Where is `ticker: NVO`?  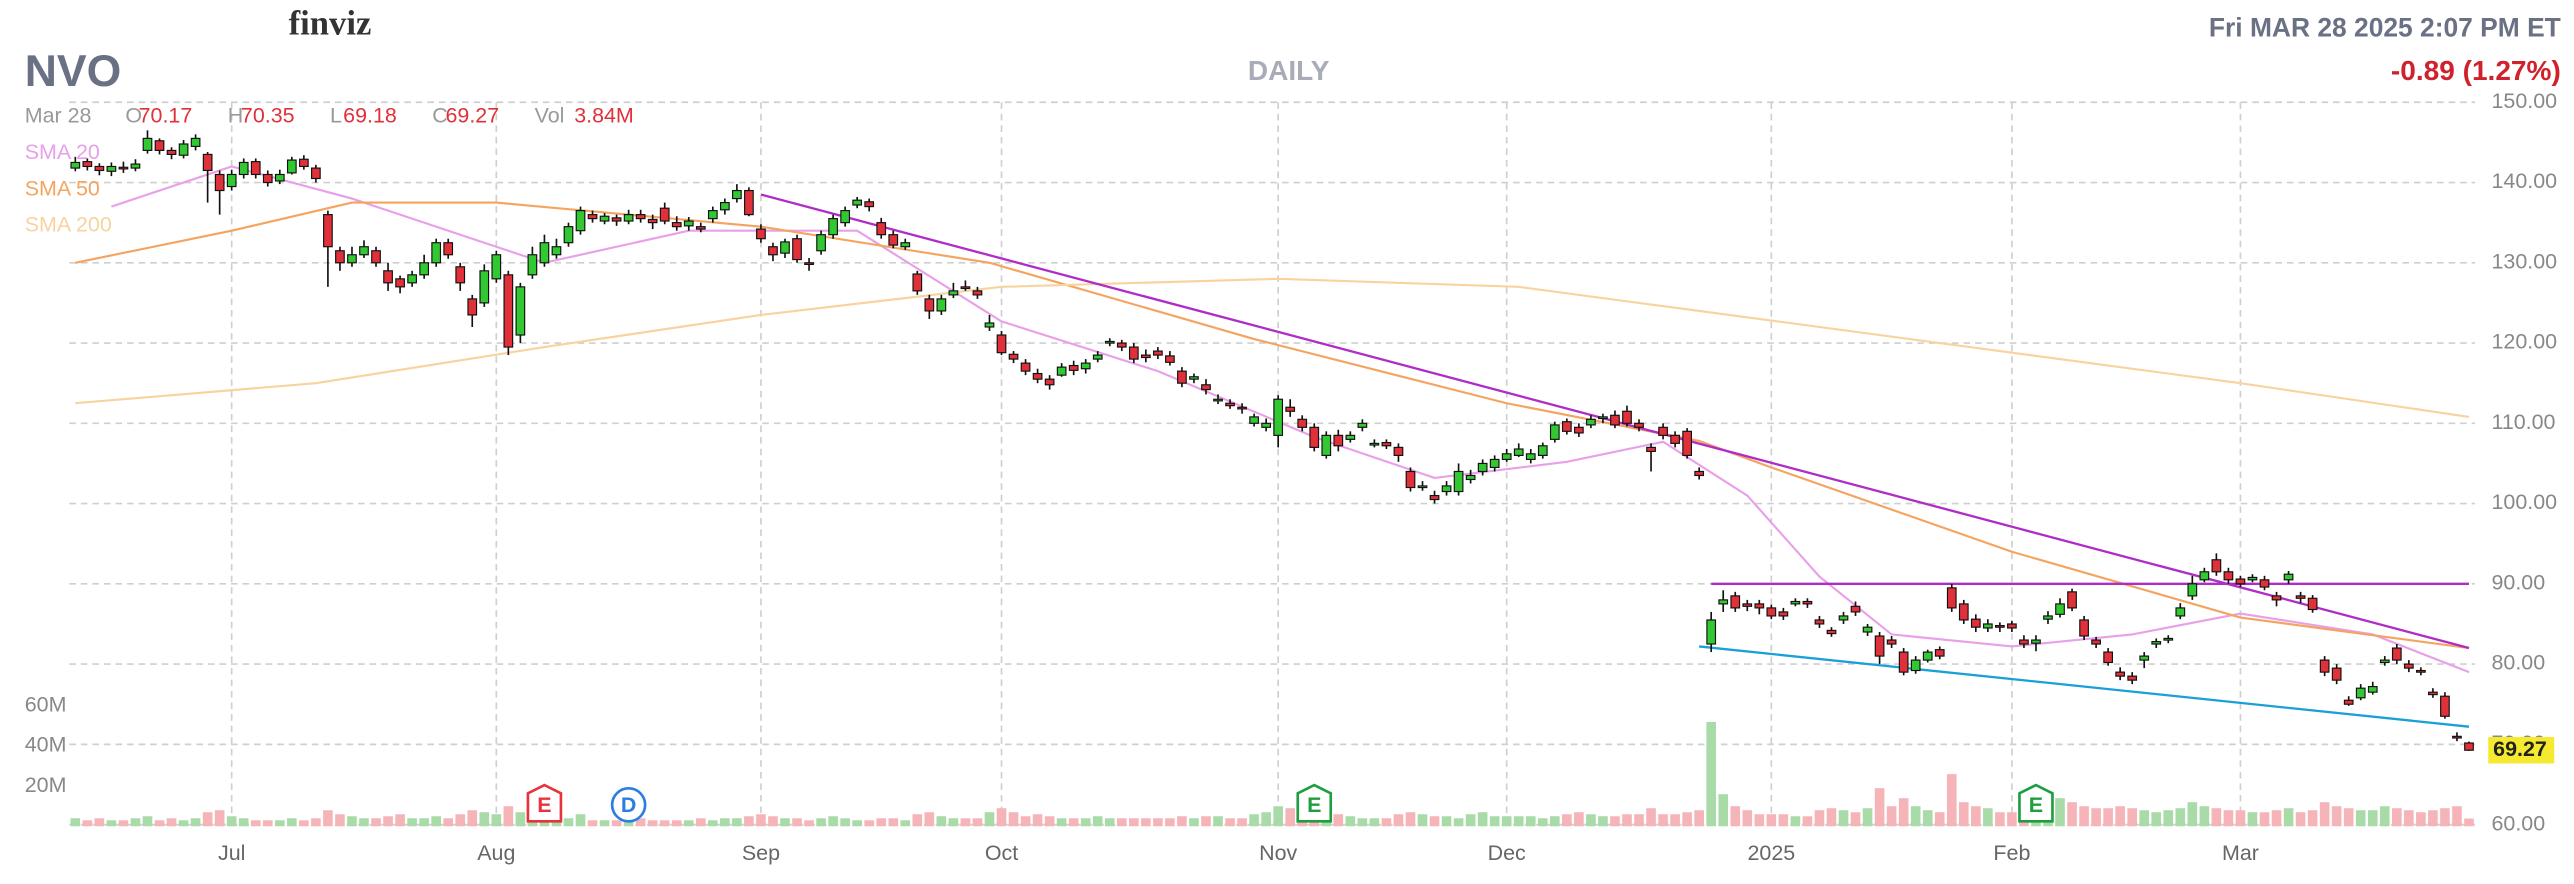
ticker: NVO is located at coordinates (73, 71).